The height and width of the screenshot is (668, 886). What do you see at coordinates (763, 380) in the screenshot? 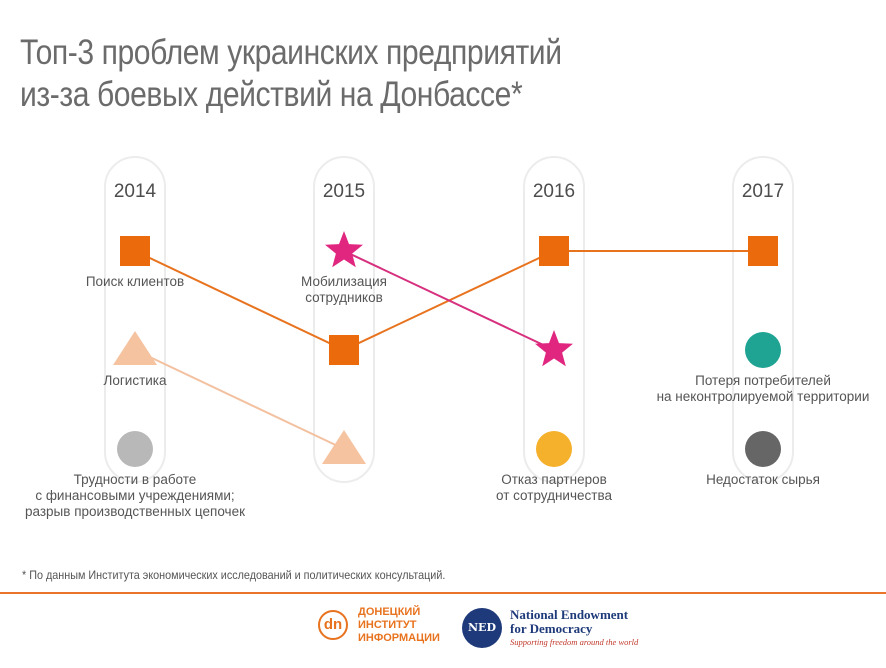
I see `item-label-line: Потеря потребителей` at bounding box center [763, 380].